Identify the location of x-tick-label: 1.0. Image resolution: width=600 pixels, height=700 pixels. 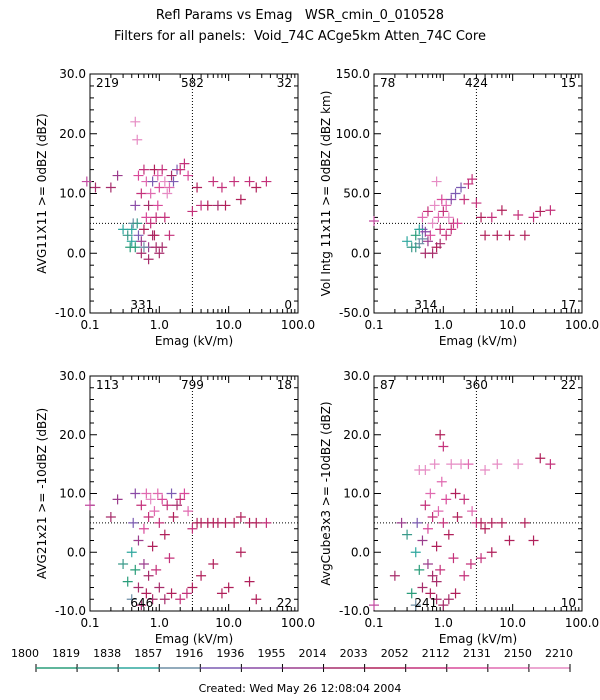
(159, 623).